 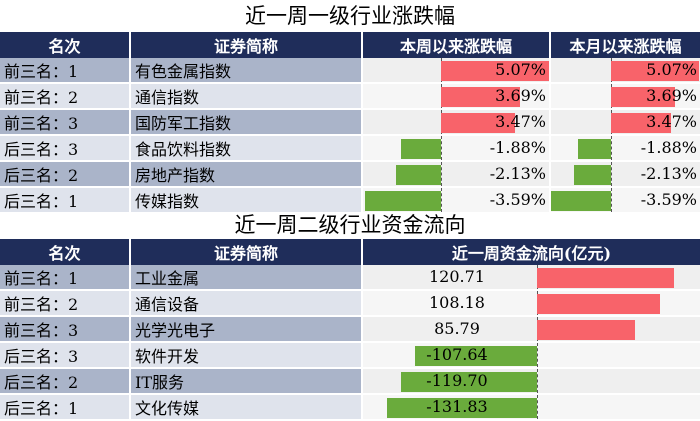 What do you see at coordinates (517, 147) in the screenshot?
I see `week-change-value: -1.88%` at bounding box center [517, 147].